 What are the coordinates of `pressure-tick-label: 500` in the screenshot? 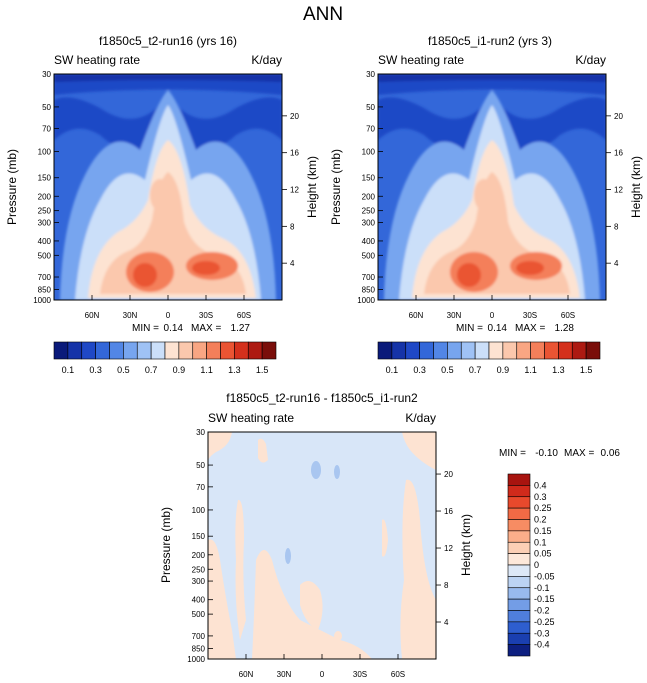 It's located at (199, 614).